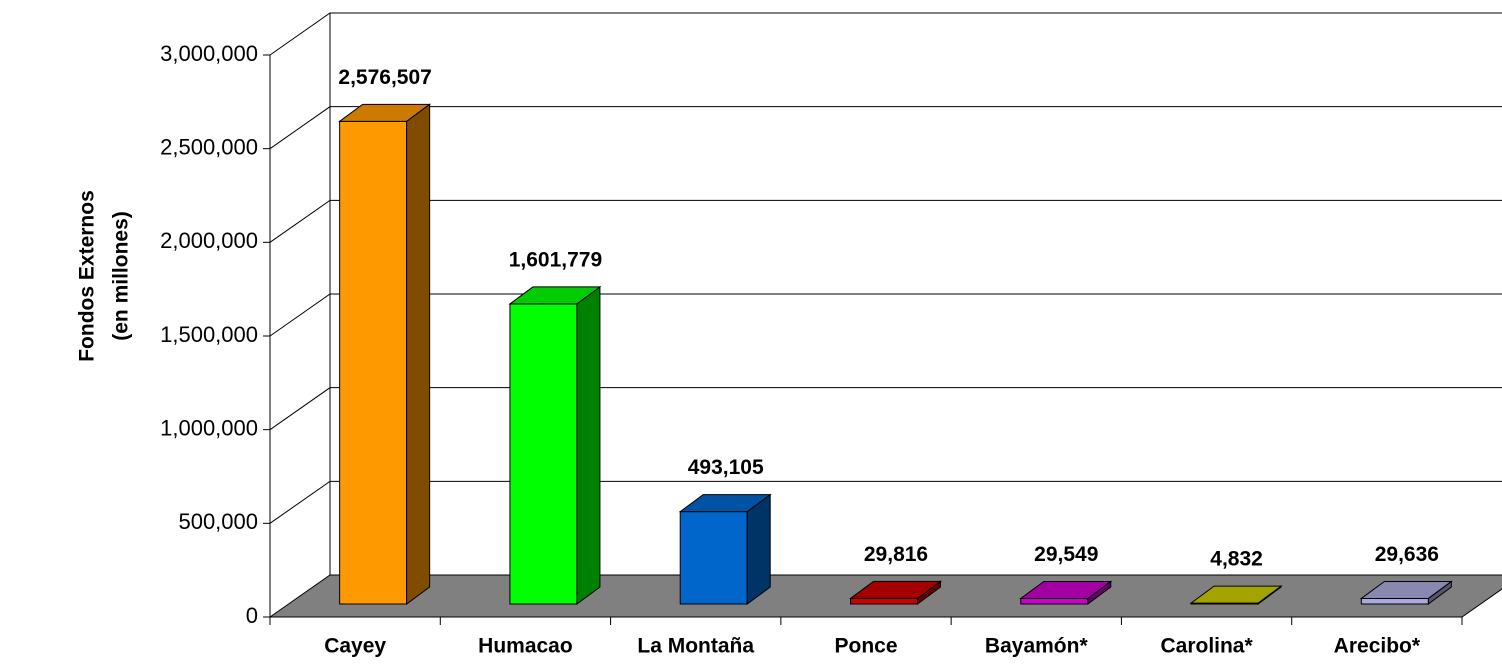 This screenshot has width=1502, height=665. I want to click on value-label: 29,816, so click(896, 554).